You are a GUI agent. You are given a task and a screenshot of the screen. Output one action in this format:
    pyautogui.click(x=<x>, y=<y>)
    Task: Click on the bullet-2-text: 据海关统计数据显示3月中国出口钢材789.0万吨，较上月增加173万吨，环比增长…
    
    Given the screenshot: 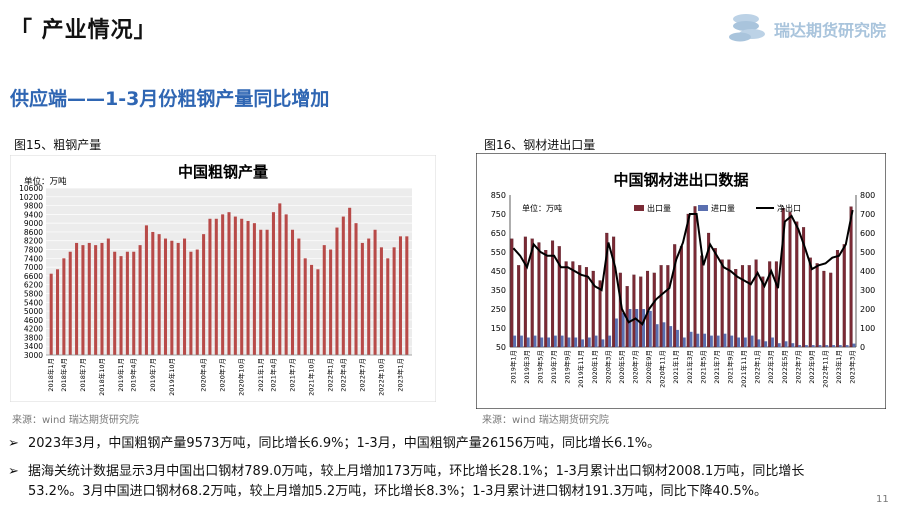 What is the action you would take?
    pyautogui.click(x=416, y=471)
    